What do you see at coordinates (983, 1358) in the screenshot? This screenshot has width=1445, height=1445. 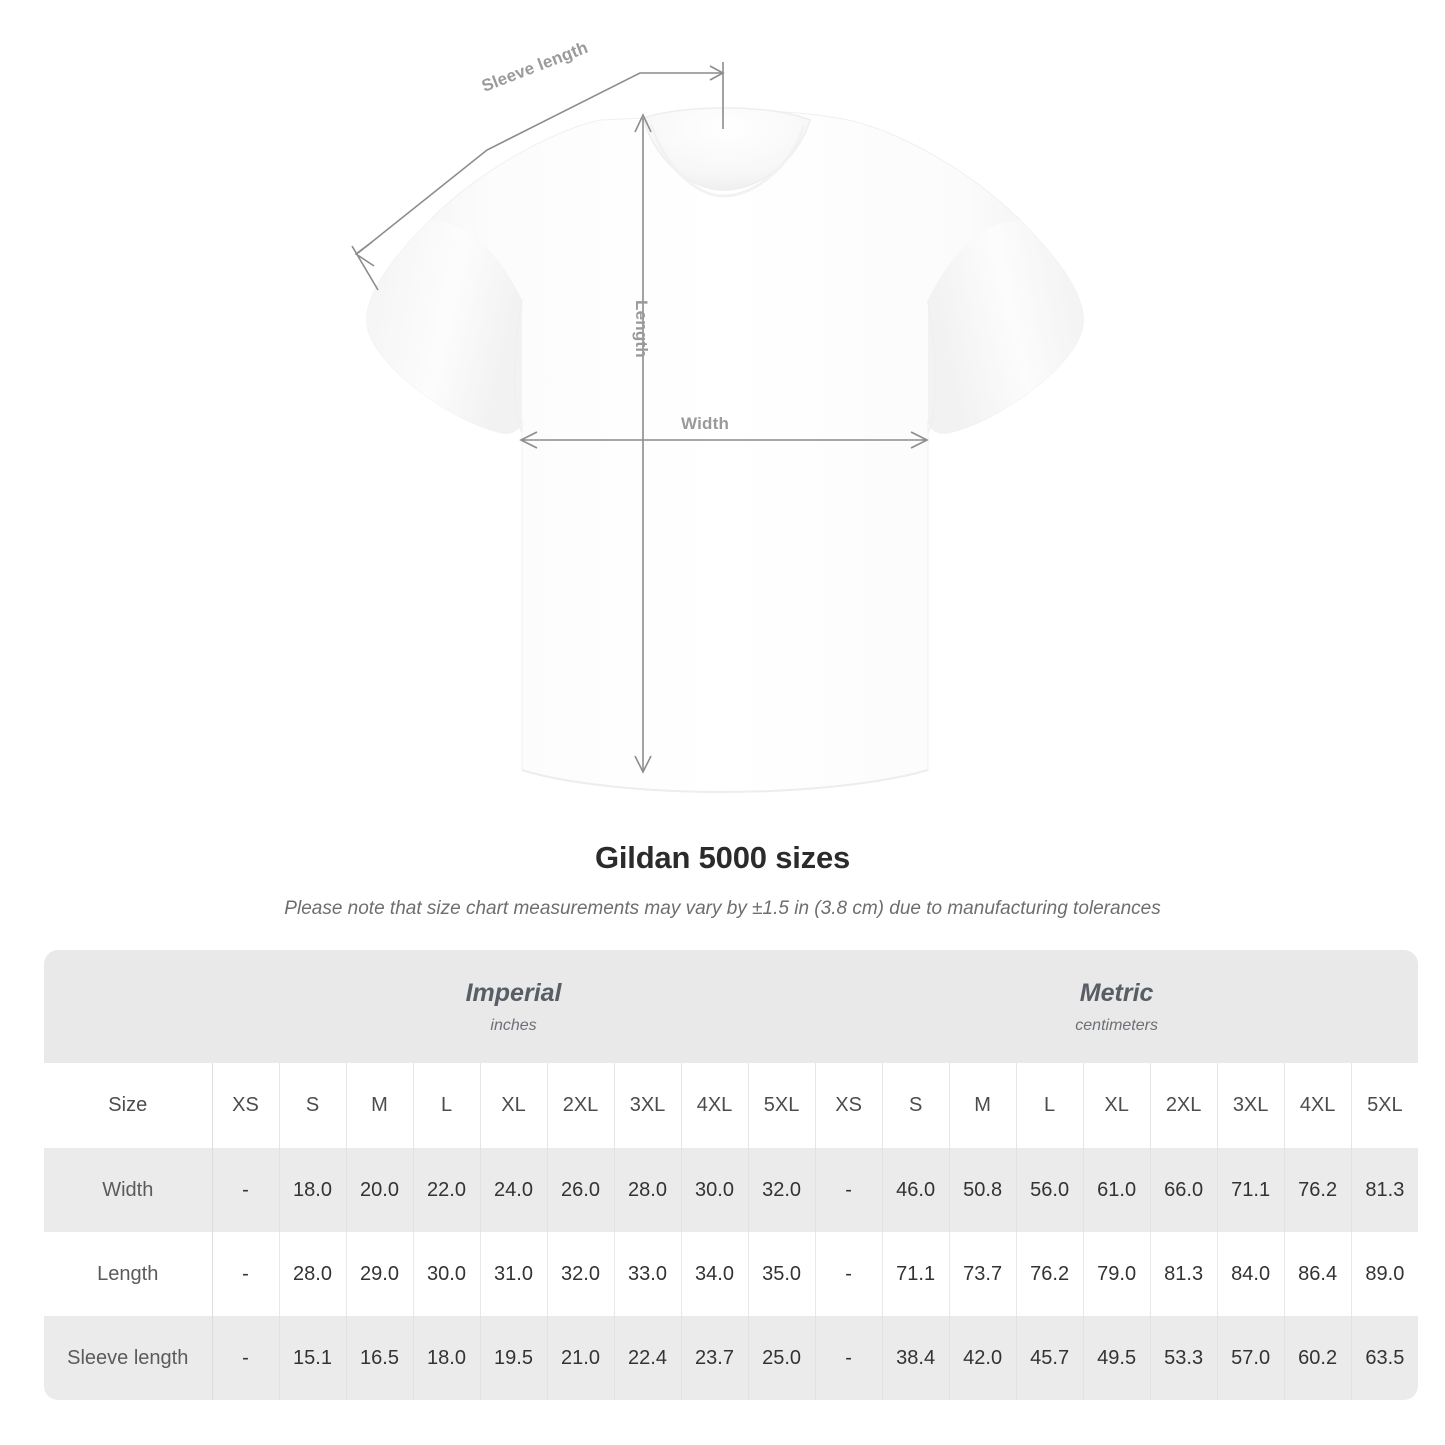 I see `cell-sleeve-metric-m: 42.0` at bounding box center [983, 1358].